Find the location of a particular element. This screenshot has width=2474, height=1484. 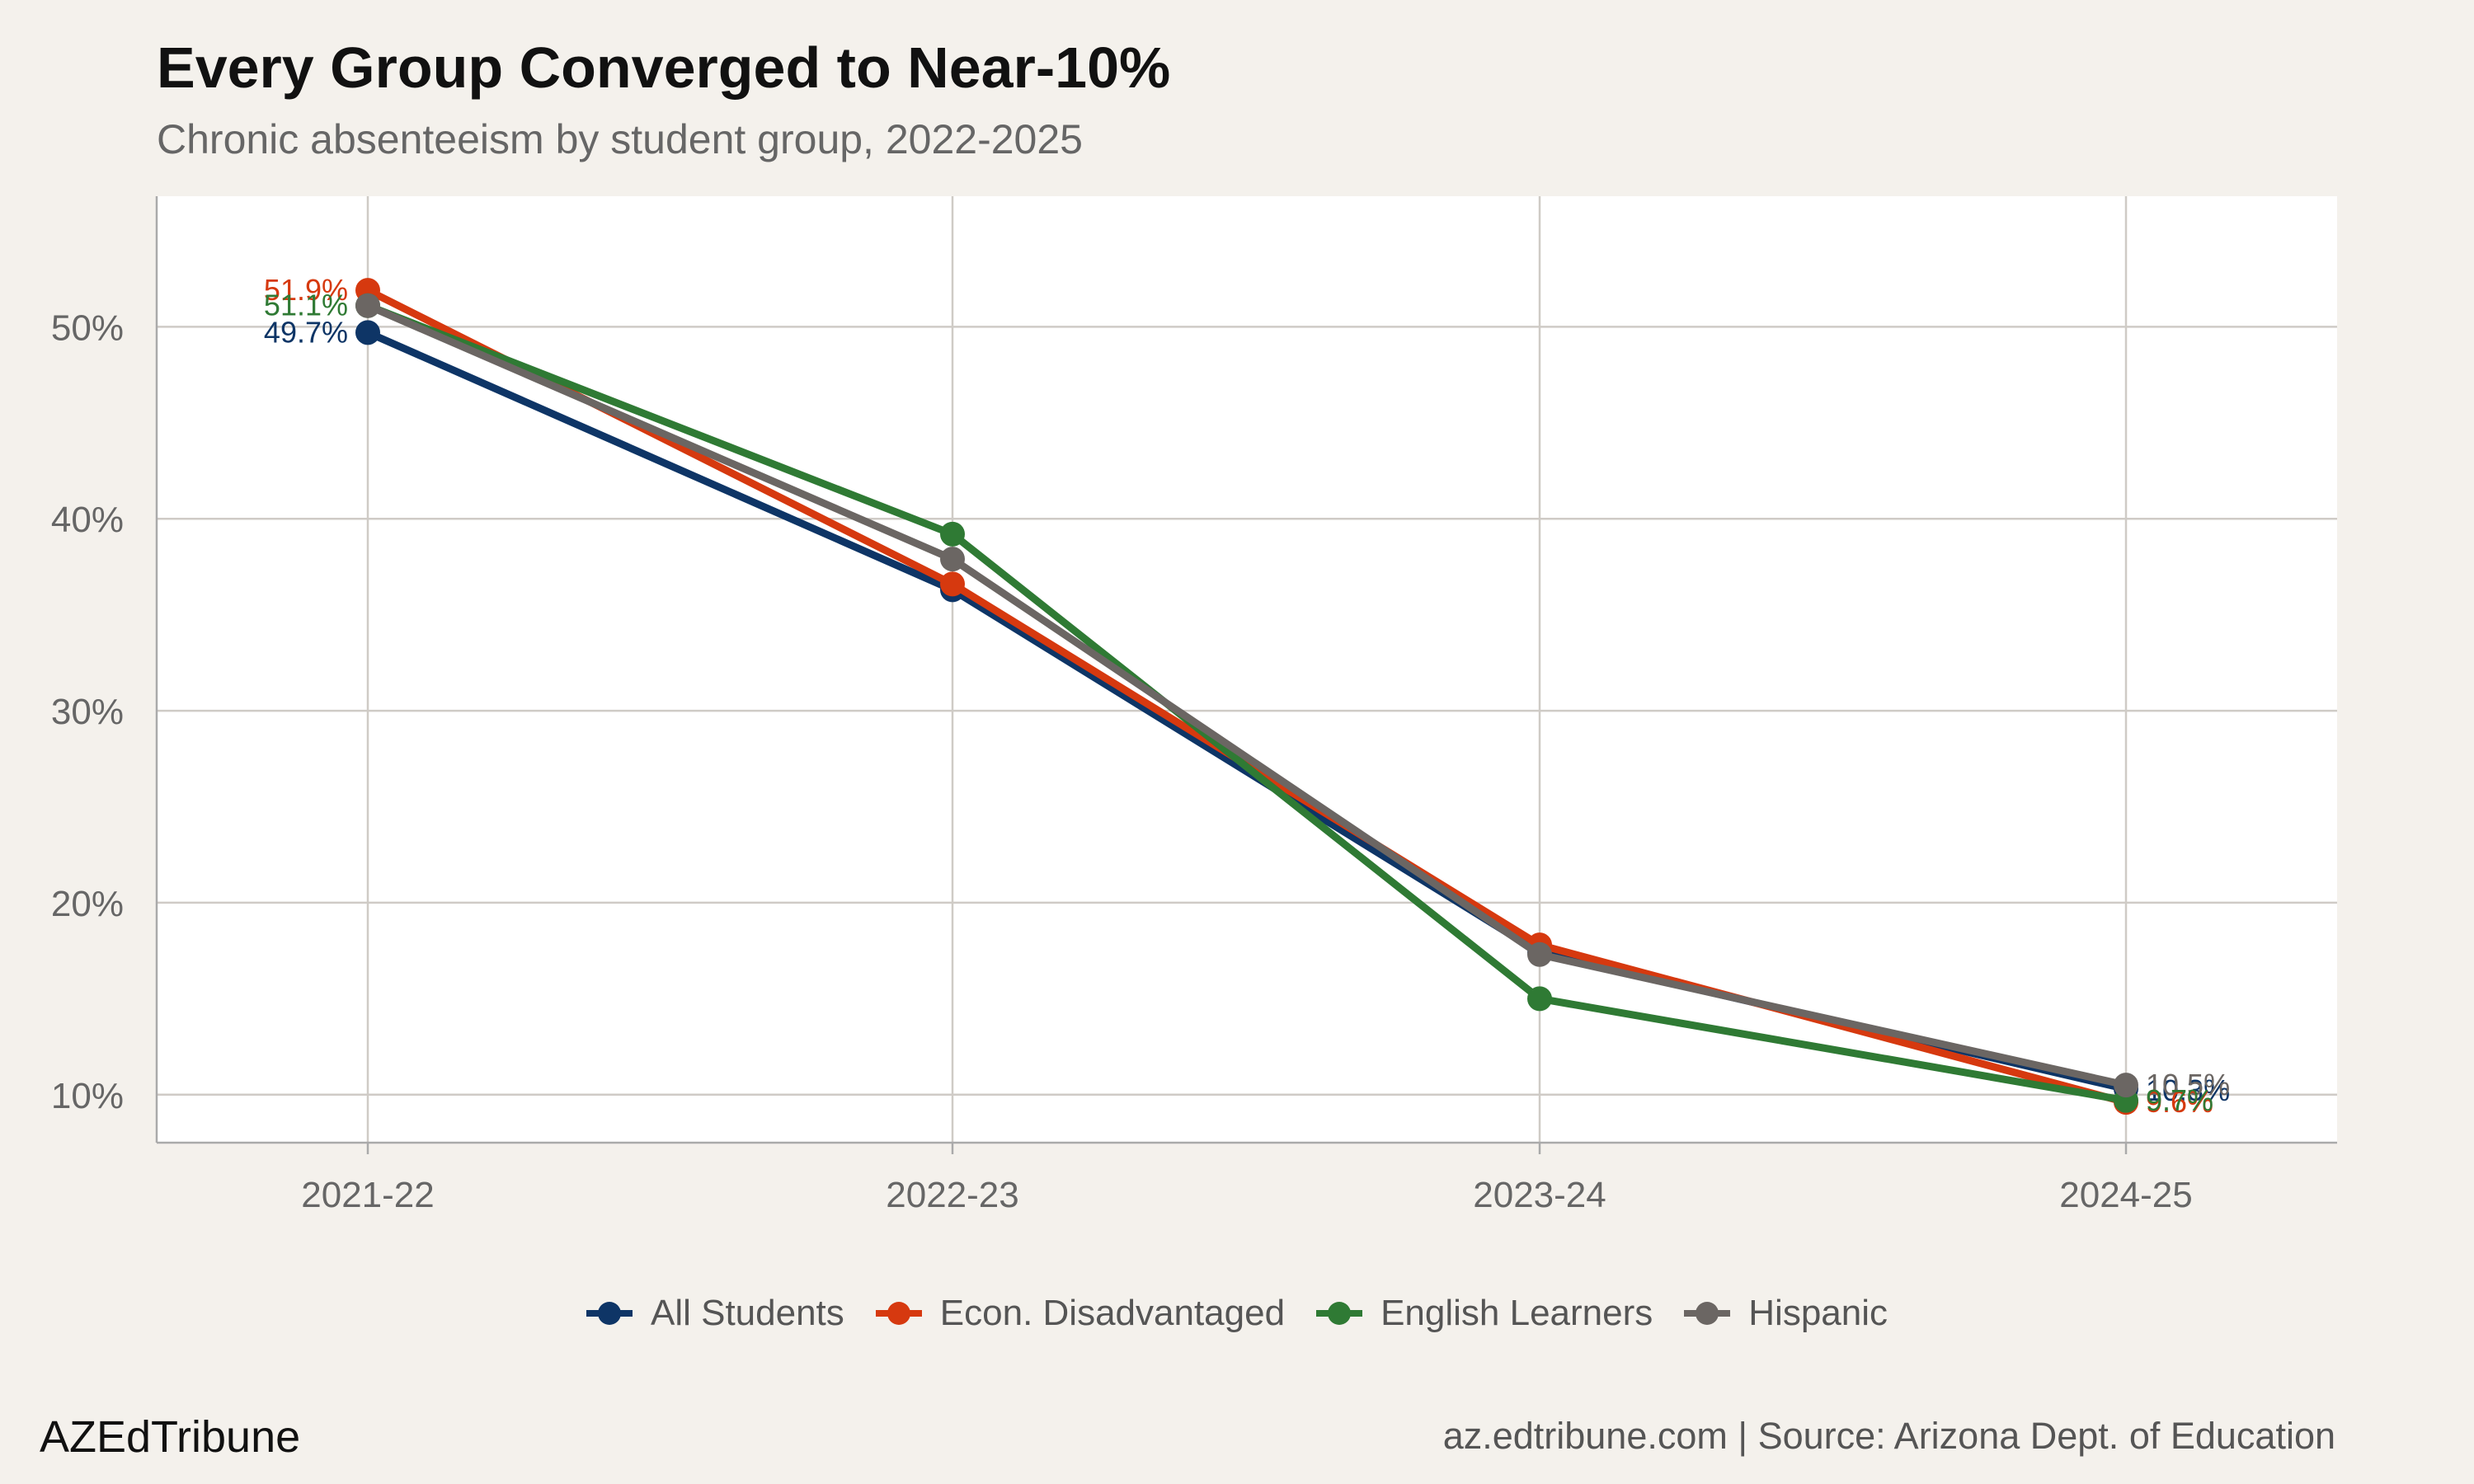

y-tick-label: 20% is located at coordinates (87, 904).